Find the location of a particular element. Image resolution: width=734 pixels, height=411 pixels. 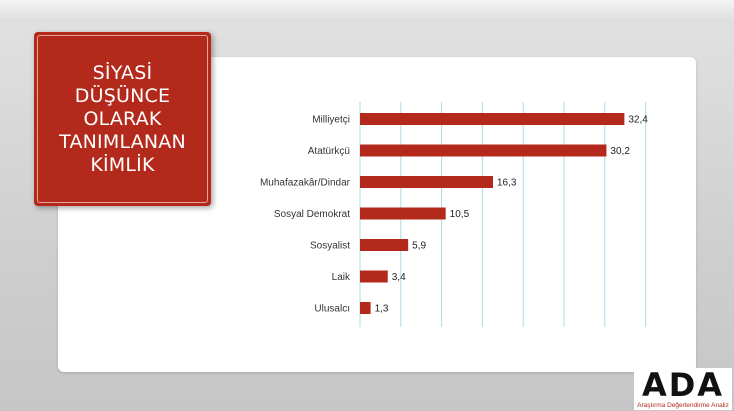

category-label: Milliyetçi is located at coordinates (331, 120).